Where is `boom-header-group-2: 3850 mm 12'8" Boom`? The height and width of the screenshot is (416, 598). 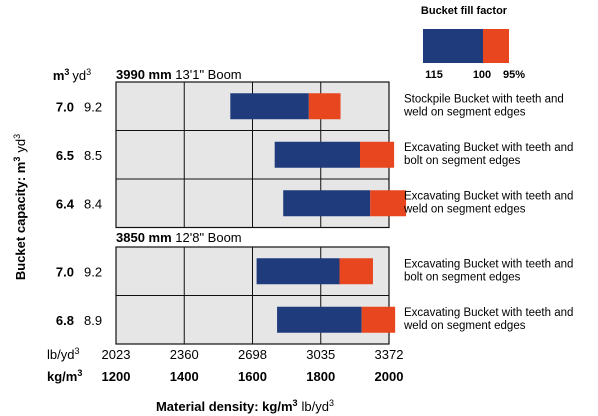 boom-header-group-2: 3850 mm 12'8" Boom is located at coordinates (179, 237).